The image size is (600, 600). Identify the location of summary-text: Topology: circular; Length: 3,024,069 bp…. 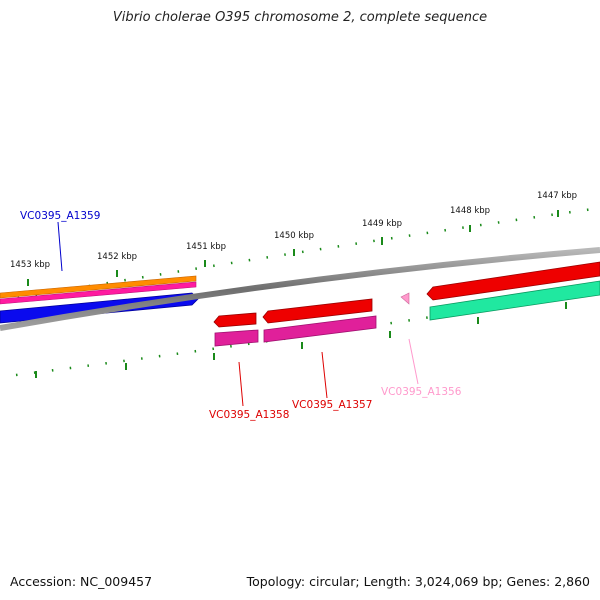
(418, 581).